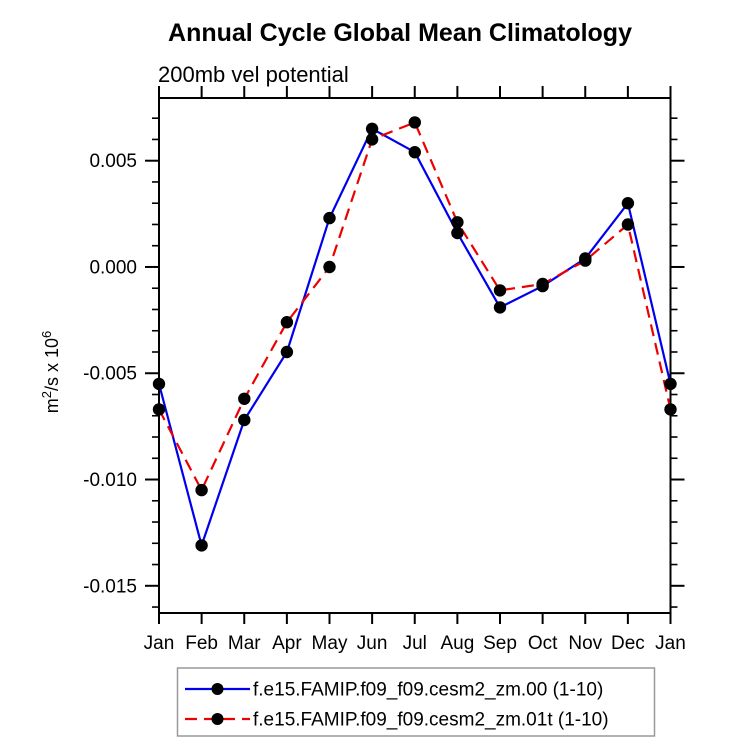 The image size is (733, 749). Describe the element at coordinates (287, 643) in the screenshot. I see `x-tick-label: Apr` at that location.